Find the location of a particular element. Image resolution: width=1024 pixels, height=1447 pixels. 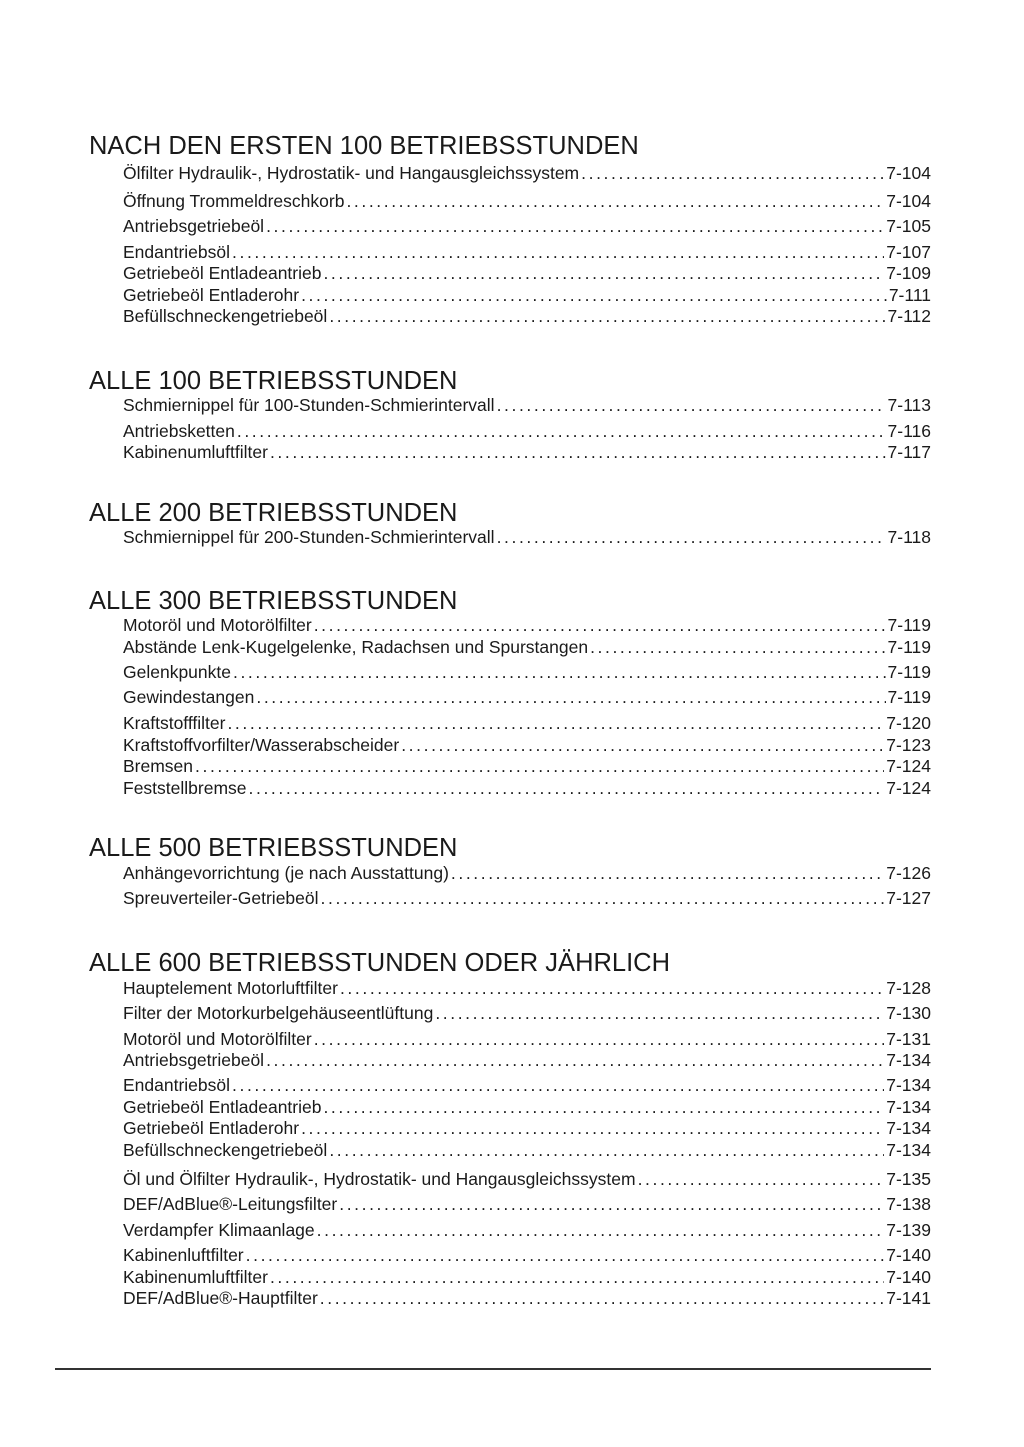

toc-entry: Getriebeöl Entladerohr 7-134 is located at coordinates (527, 1128).